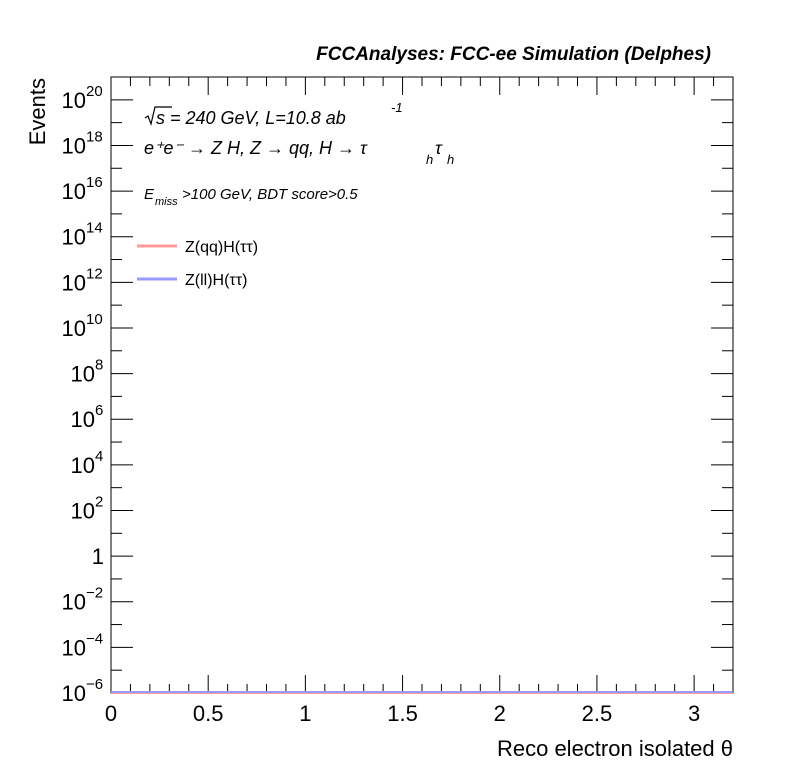 Image resolution: width=796 pixels, height=772 pixels. I want to click on process-annotation: e⁺e⁻ → Z H, Z → qq, H → τ h τ h, so click(299, 152).